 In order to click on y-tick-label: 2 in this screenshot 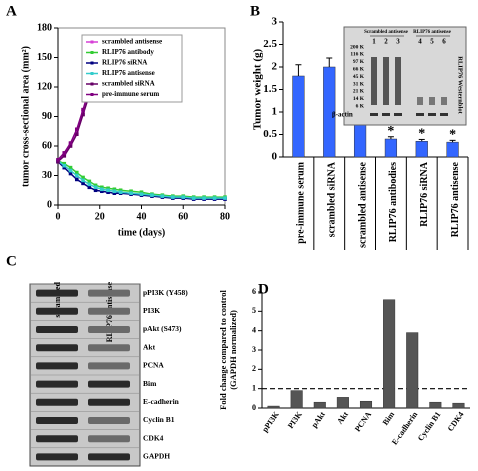, I will do `click(275, 67)`.